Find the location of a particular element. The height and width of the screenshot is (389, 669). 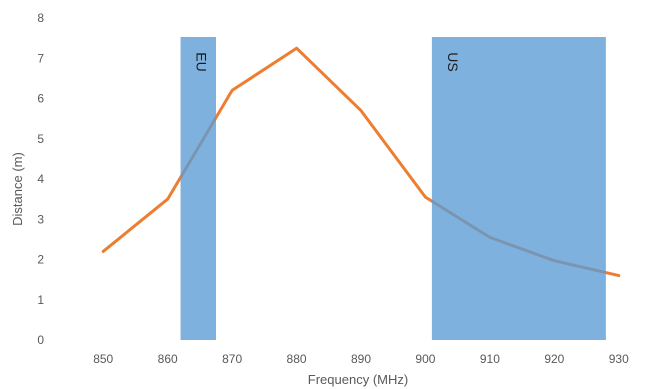

y-tick-label: 4 is located at coordinates (40, 179).